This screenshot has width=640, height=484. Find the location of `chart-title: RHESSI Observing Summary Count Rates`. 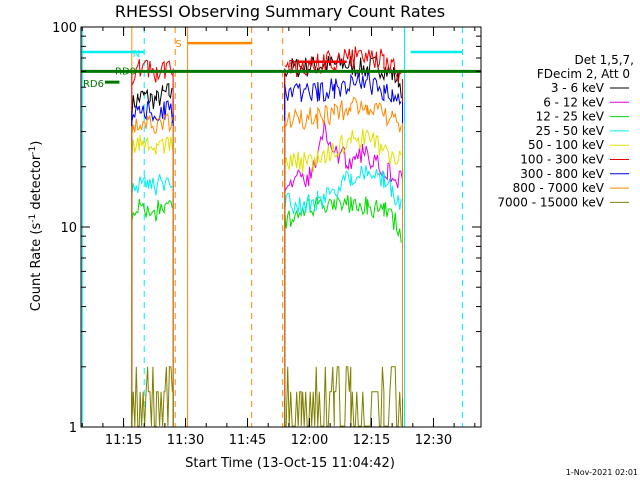

chart-title: RHESSI Observing Summary Count Rates is located at coordinates (280, 11).